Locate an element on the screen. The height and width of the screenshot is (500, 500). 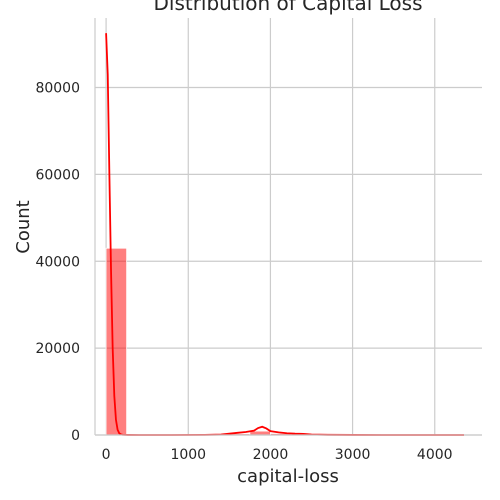
x-tick-label-2: 2000 is located at coordinates (271, 455).